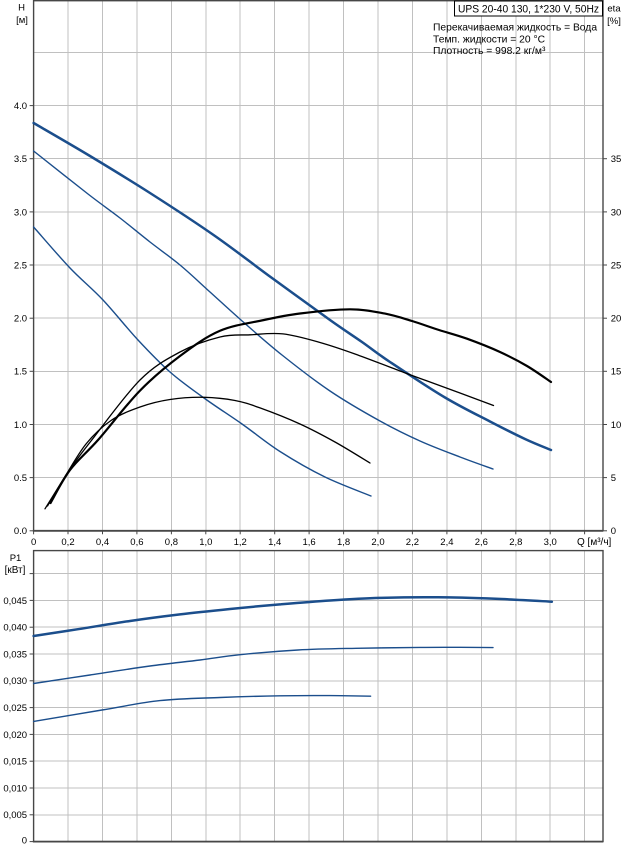 The height and width of the screenshot is (851, 623). I want to click on svg-text: 4.0, so click(20, 106).